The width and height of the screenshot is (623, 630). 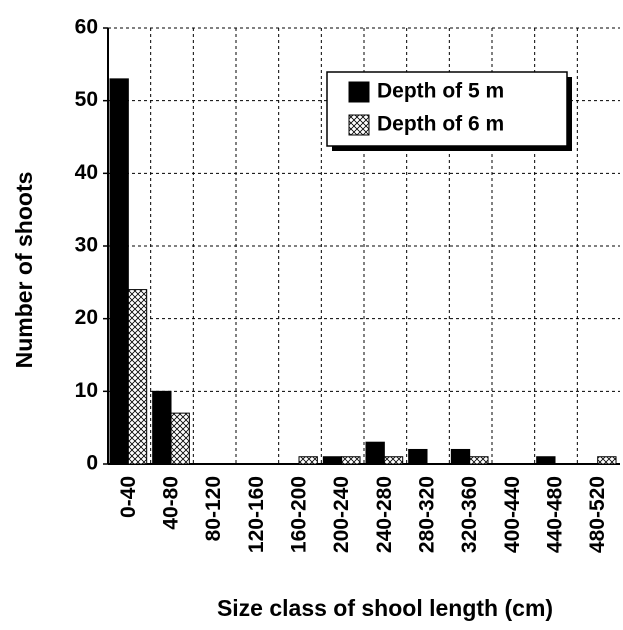 What do you see at coordinates (512, 514) in the screenshot?
I see `x-tick-label: 400-440` at bounding box center [512, 514].